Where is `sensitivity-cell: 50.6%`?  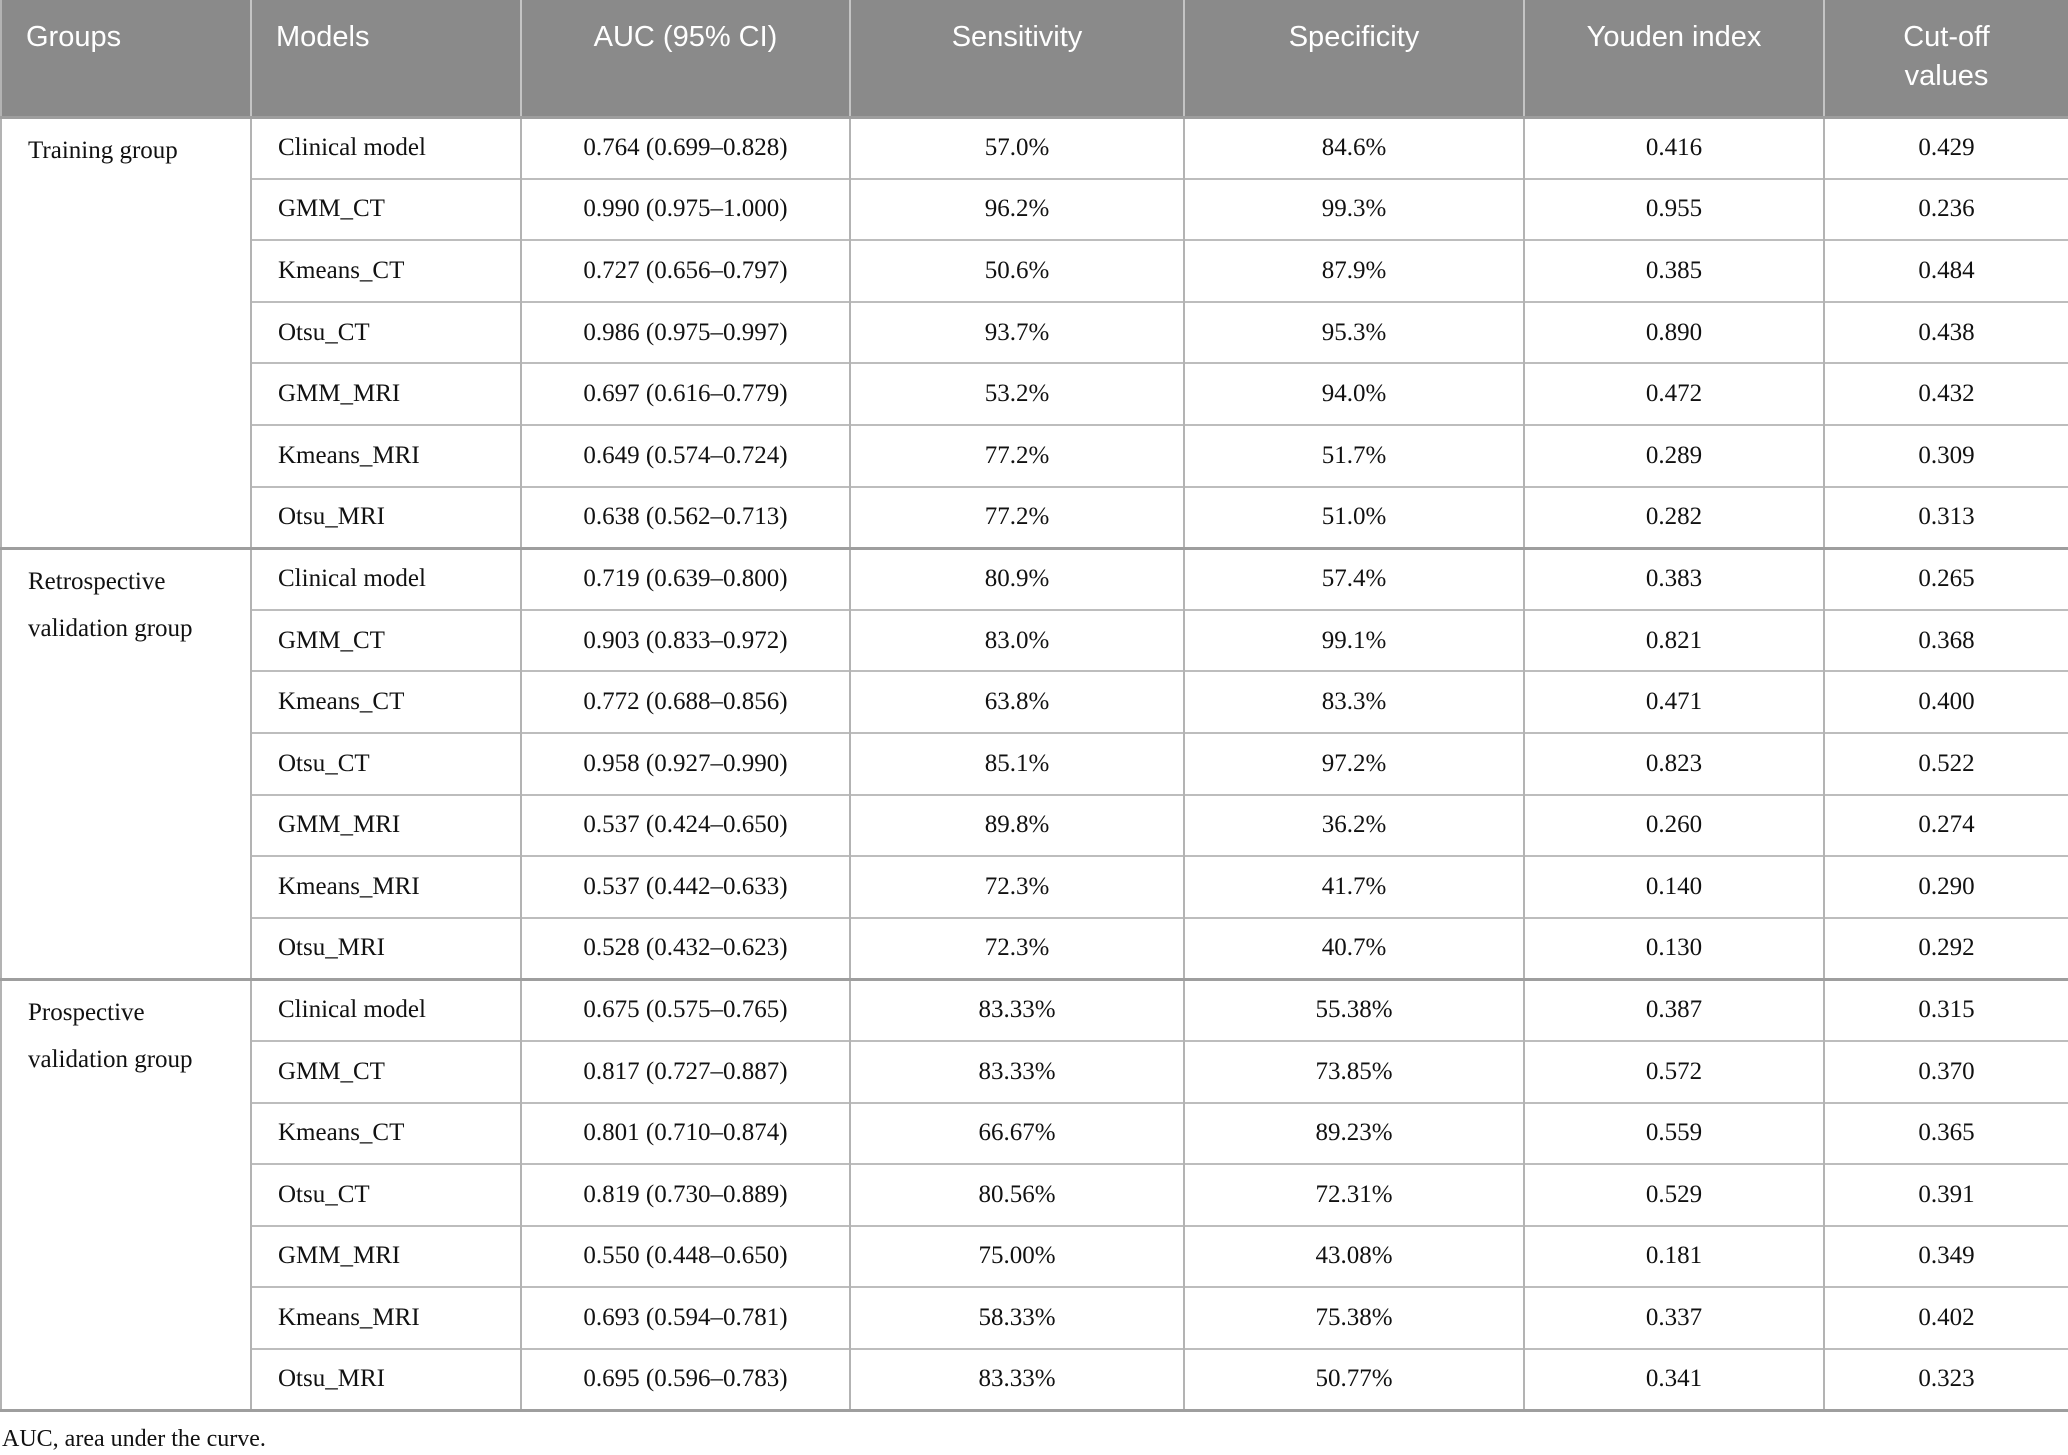
sensitivity-cell: 50.6% is located at coordinates (1017, 270).